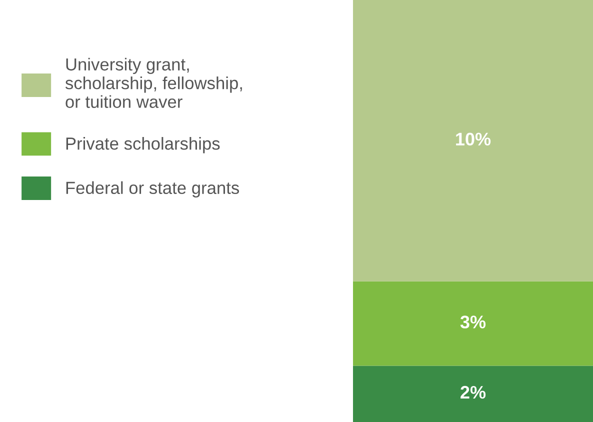 The image size is (593, 422). Describe the element at coordinates (152, 189) in the screenshot. I see `legend-label: Federal or state grants` at that location.